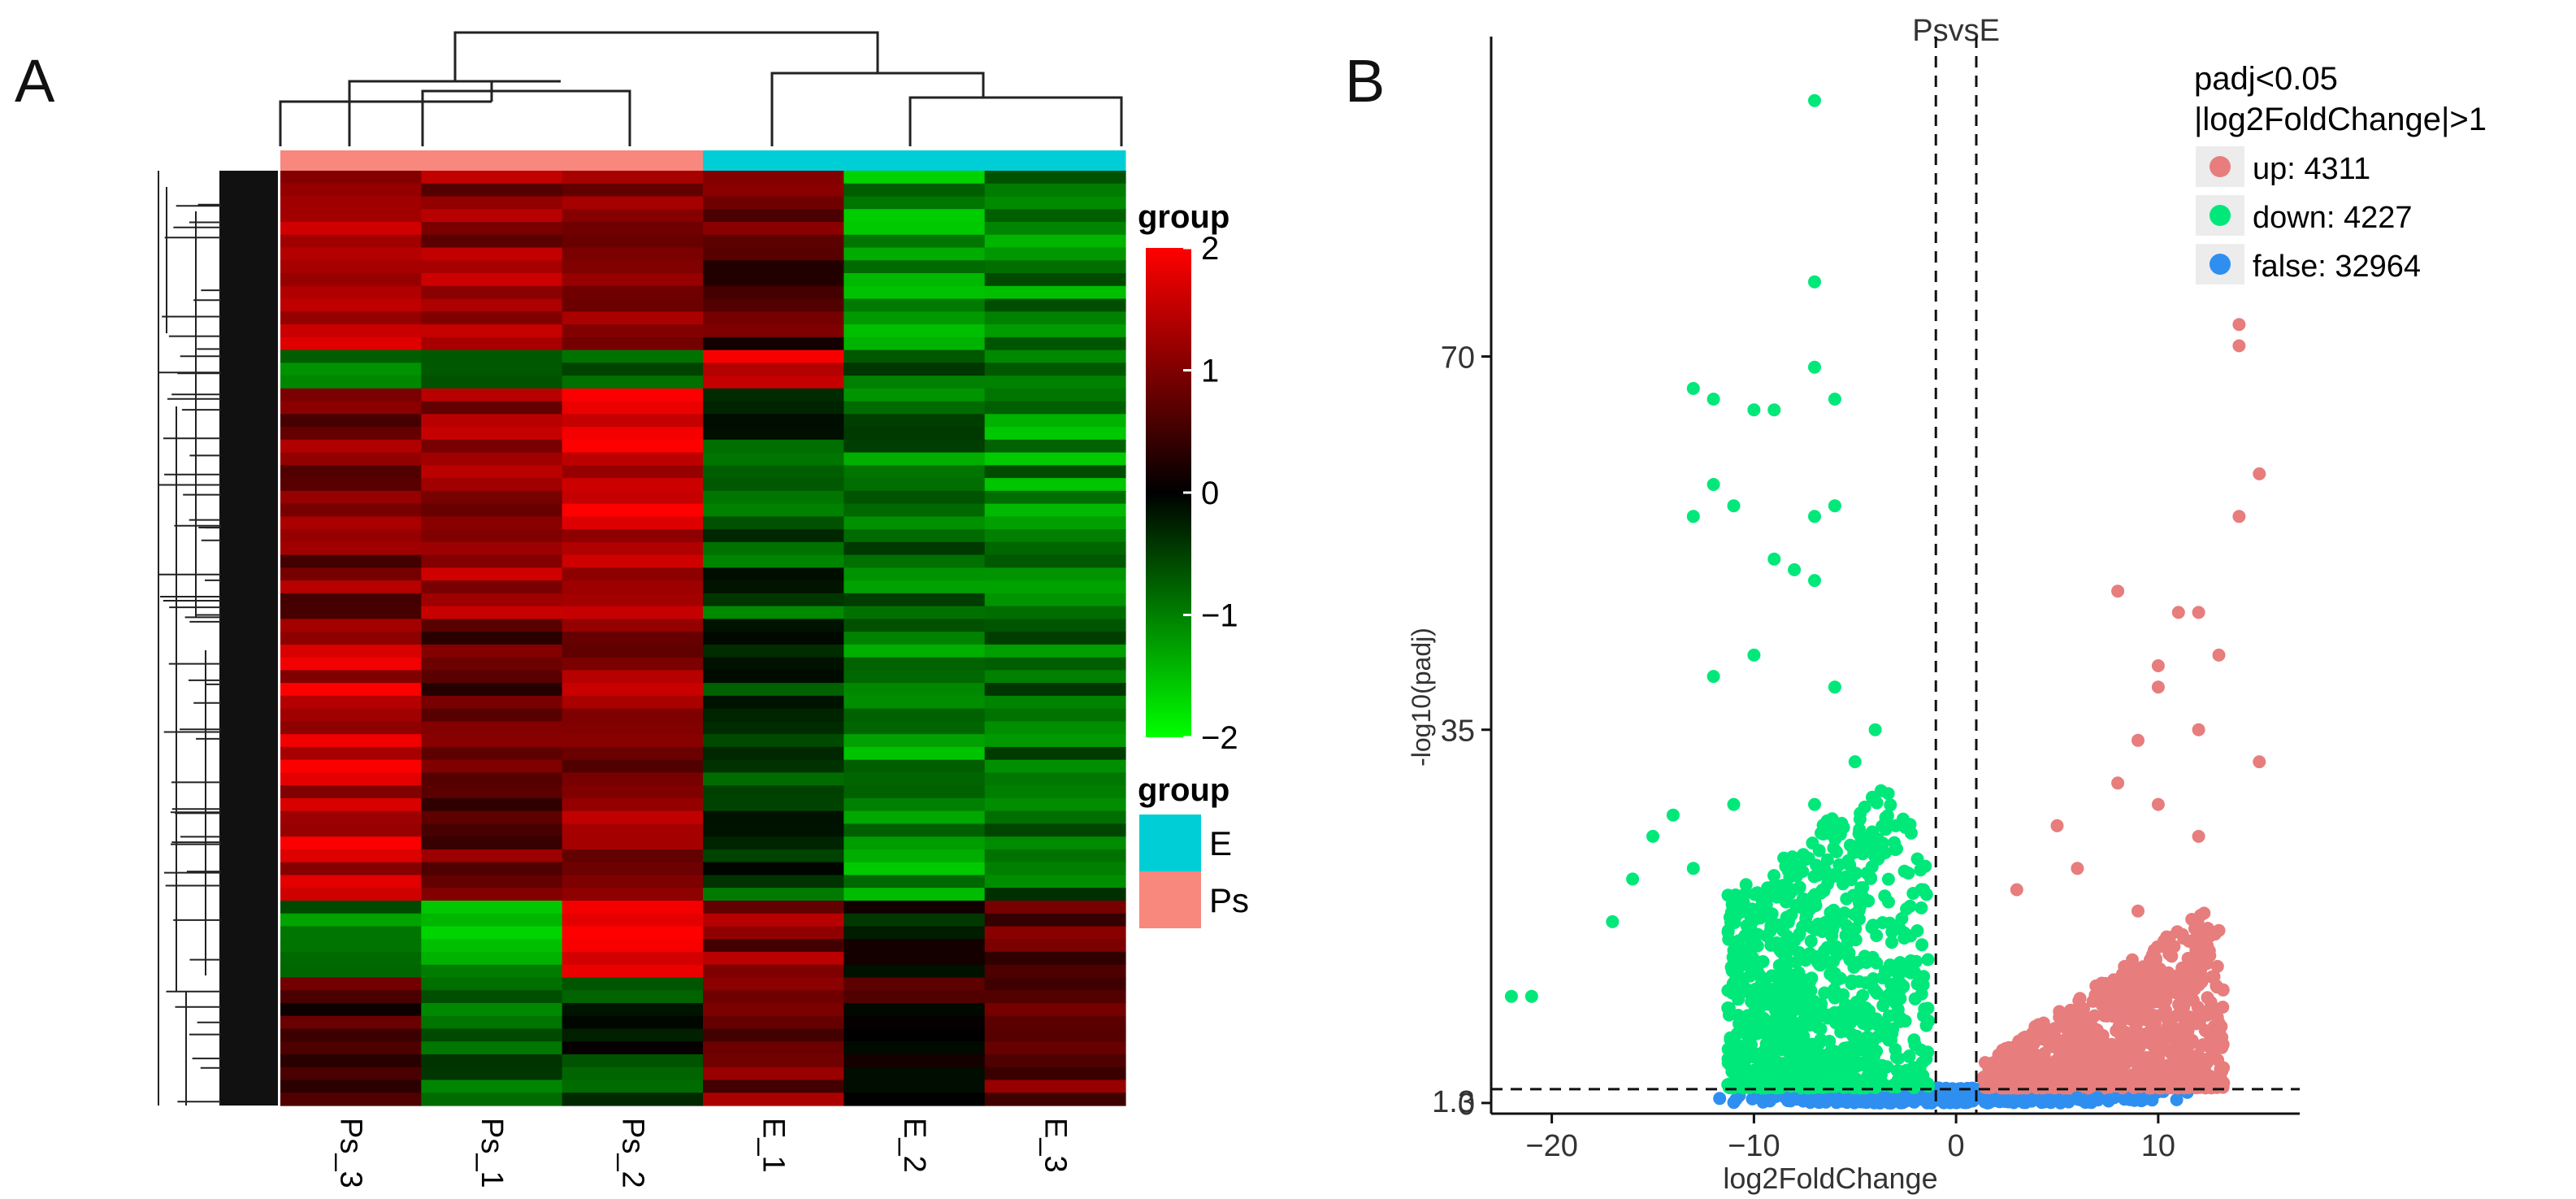  Describe the element at coordinates (1210, 249) in the screenshot. I see `scale-tick-label: 2` at that location.